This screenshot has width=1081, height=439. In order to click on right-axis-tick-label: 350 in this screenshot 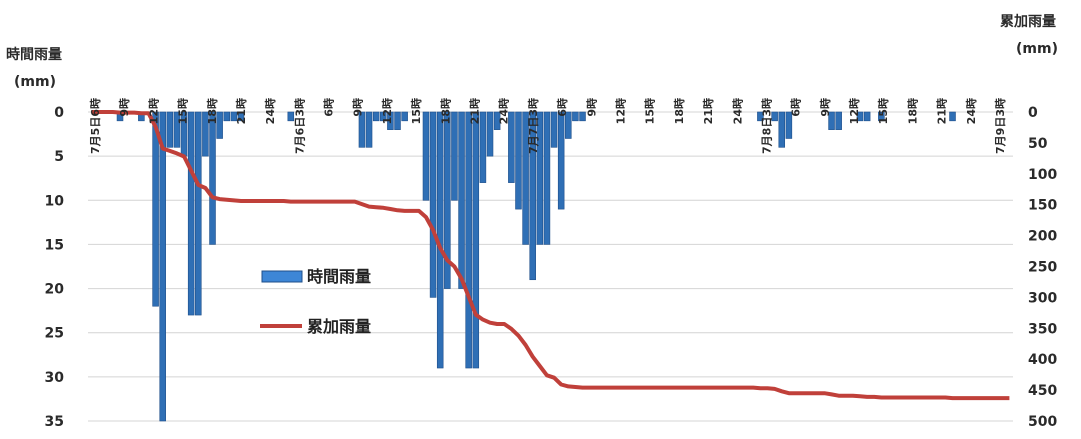, I will do `click(1042, 329)`.